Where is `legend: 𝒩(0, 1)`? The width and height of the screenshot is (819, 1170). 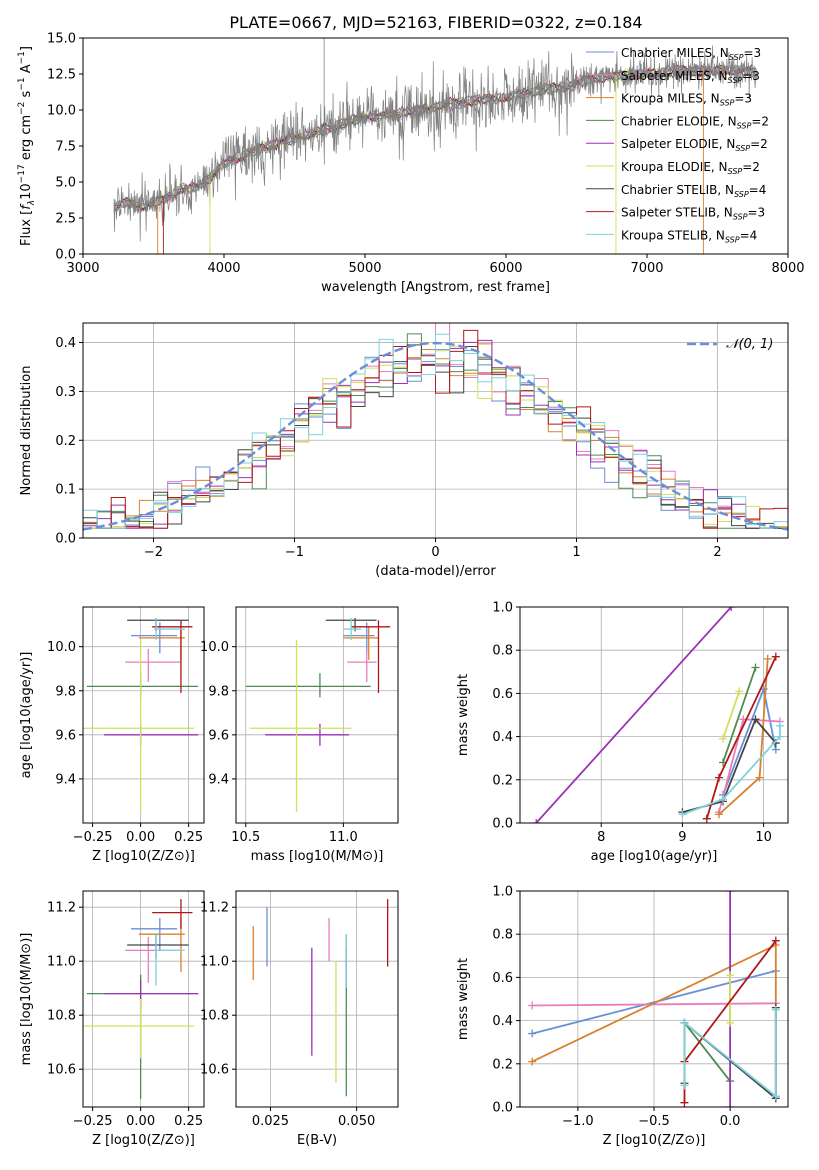
legend: 𝒩(0, 1) is located at coordinates (730, 344).